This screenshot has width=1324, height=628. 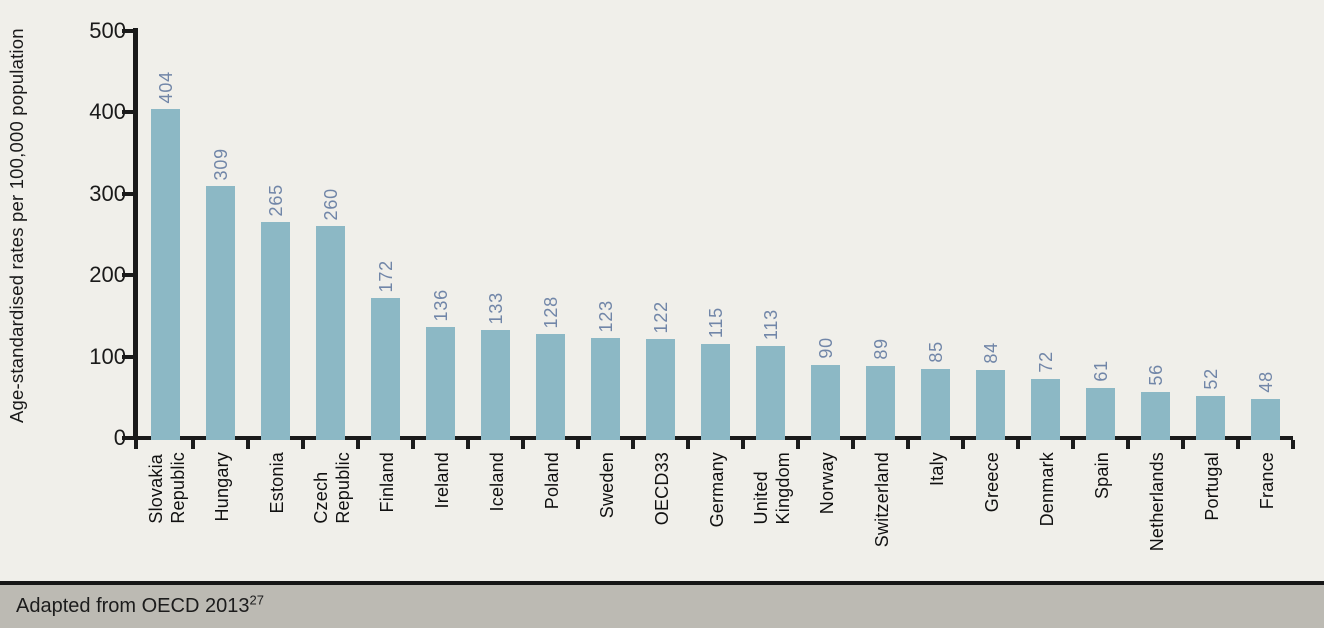 I want to click on bar-value-label: 90, so click(x=825, y=348).